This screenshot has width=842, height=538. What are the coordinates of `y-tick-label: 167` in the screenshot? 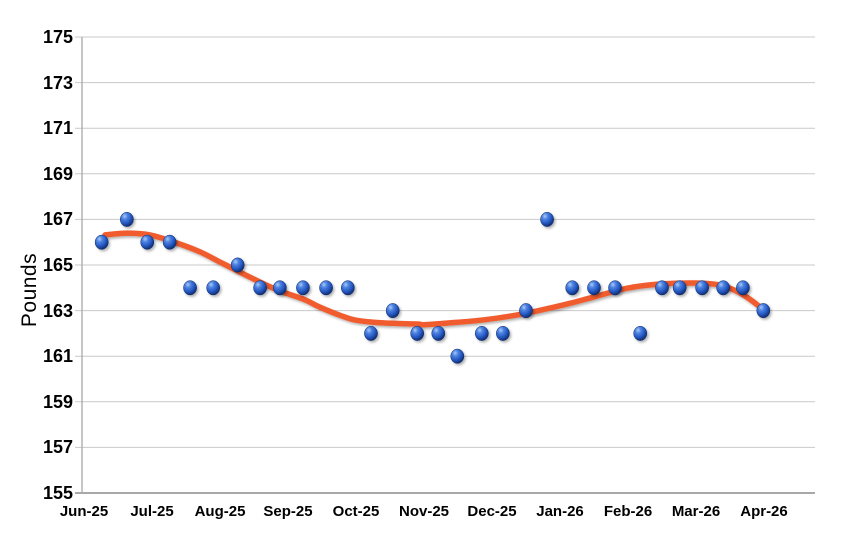 It's located at (57, 219).